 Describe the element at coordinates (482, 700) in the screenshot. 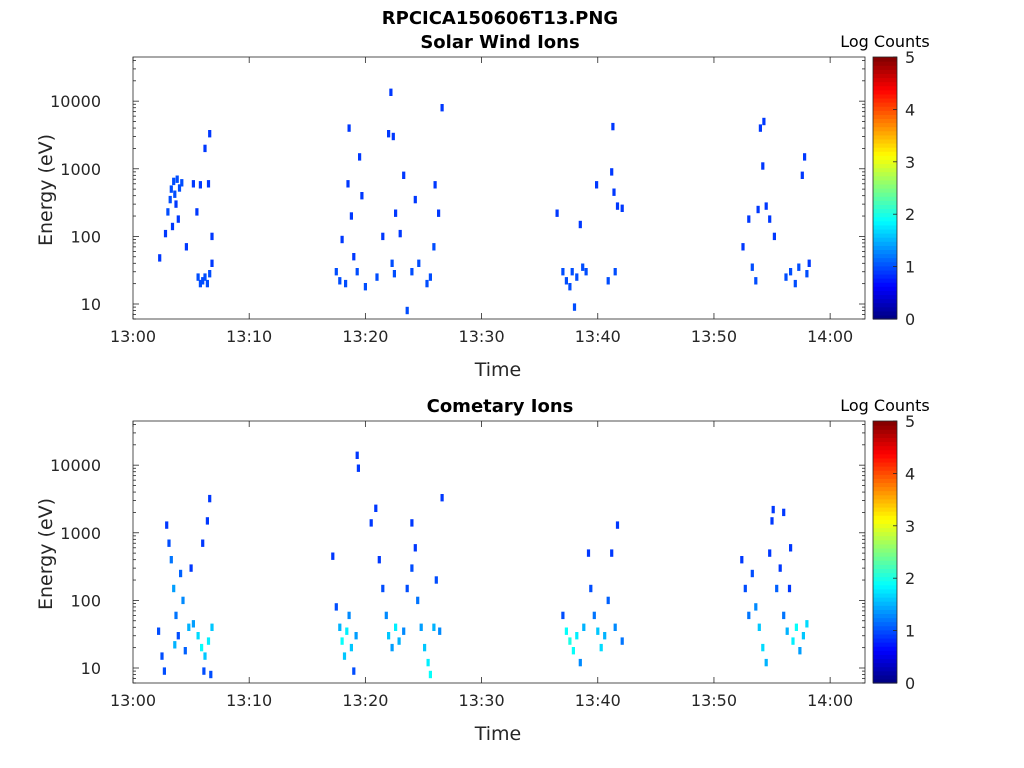

I see `x-tick-label: 13:30` at that location.